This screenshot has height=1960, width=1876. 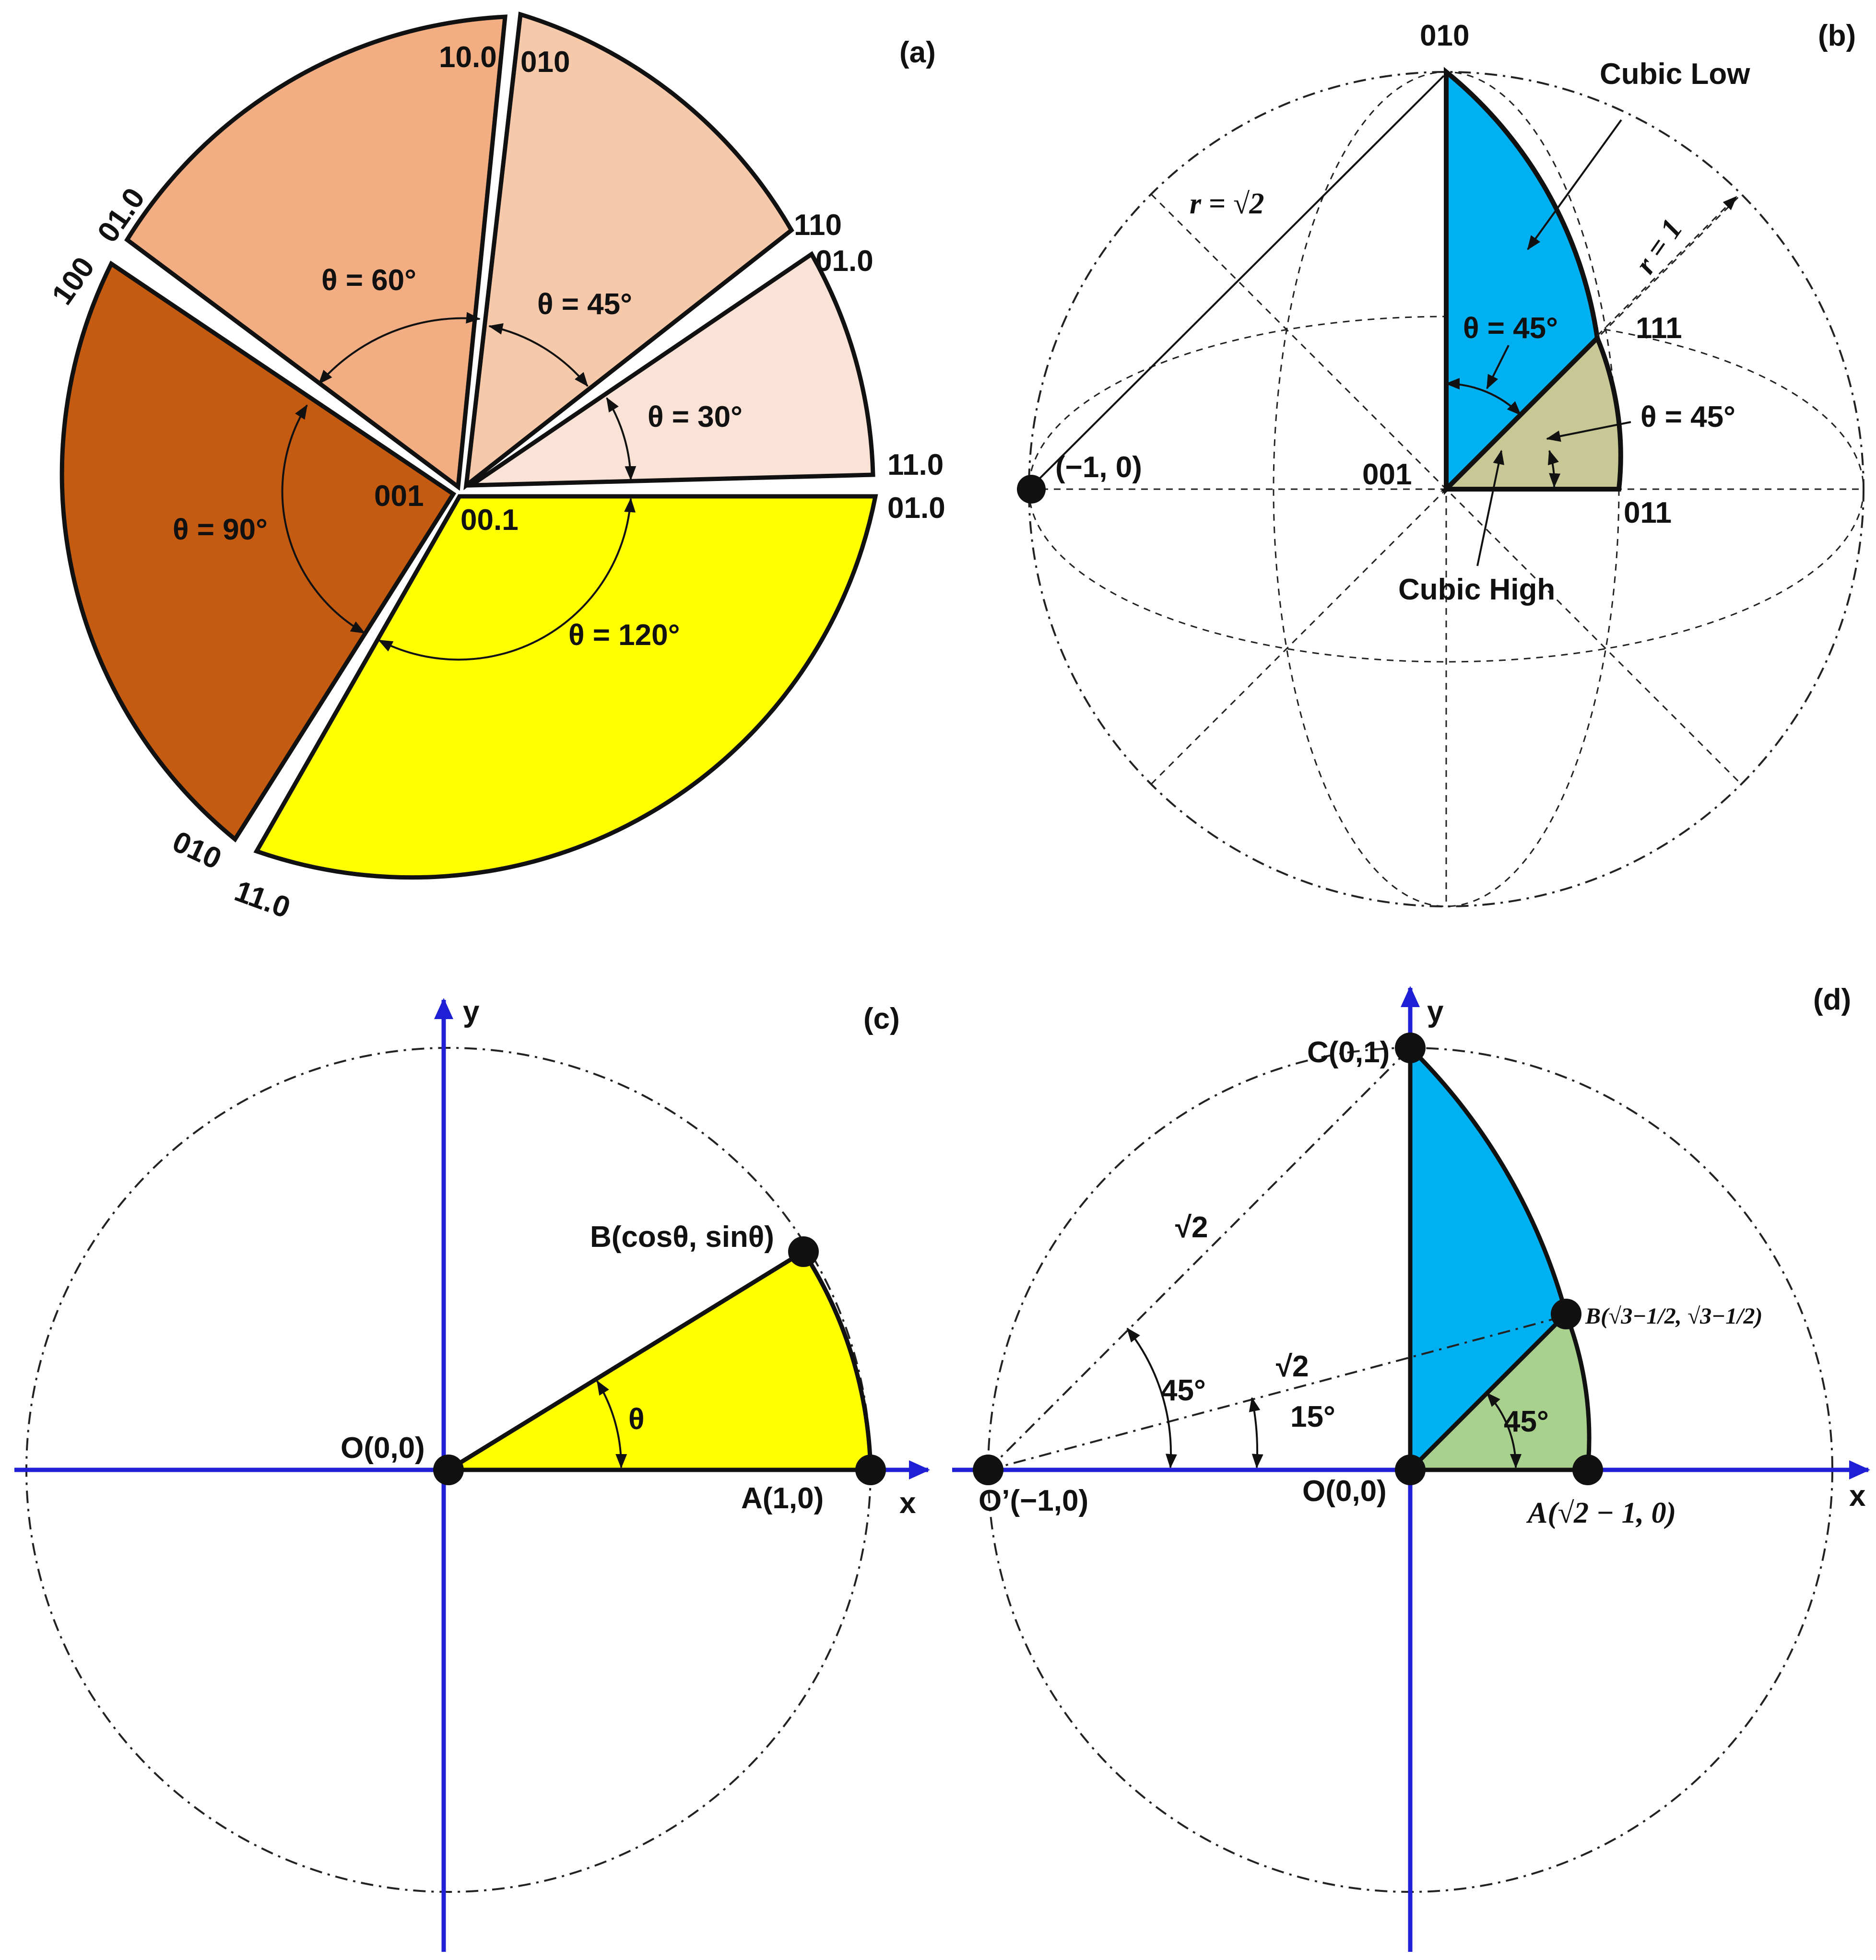 I want to click on point-b-label-c: B(cosθ, sinθ), so click(x=682, y=1237).